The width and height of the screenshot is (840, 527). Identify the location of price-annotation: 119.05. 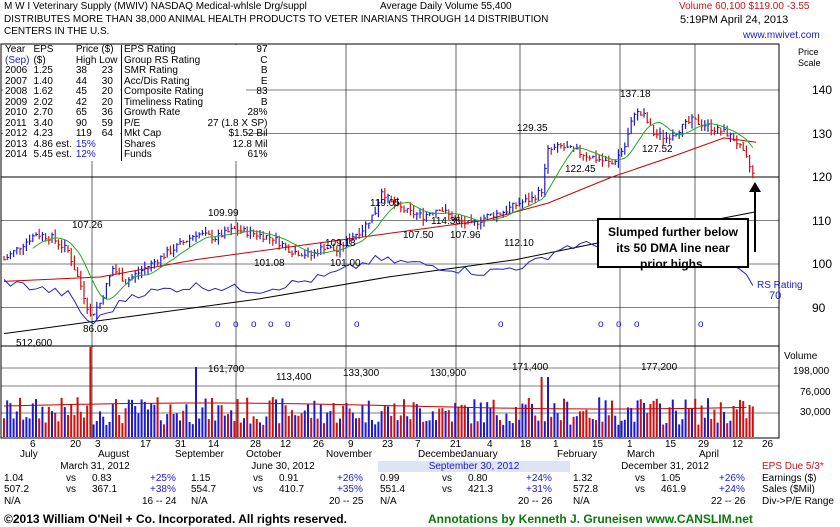
(385, 203).